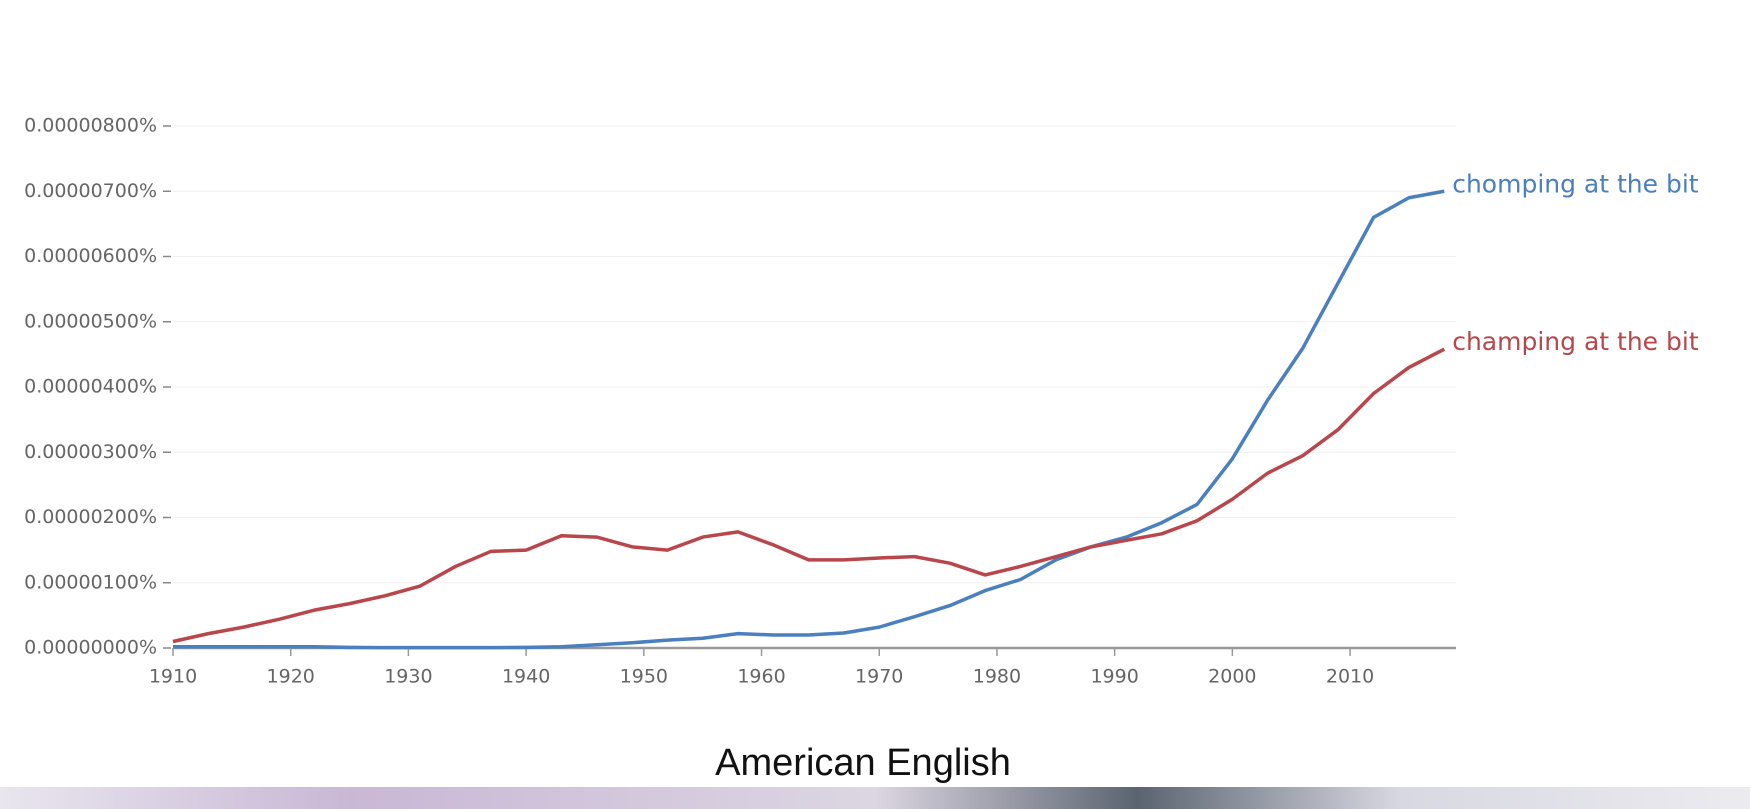  What do you see at coordinates (291, 677) in the screenshot?
I see `x-tick-label: 1920` at bounding box center [291, 677].